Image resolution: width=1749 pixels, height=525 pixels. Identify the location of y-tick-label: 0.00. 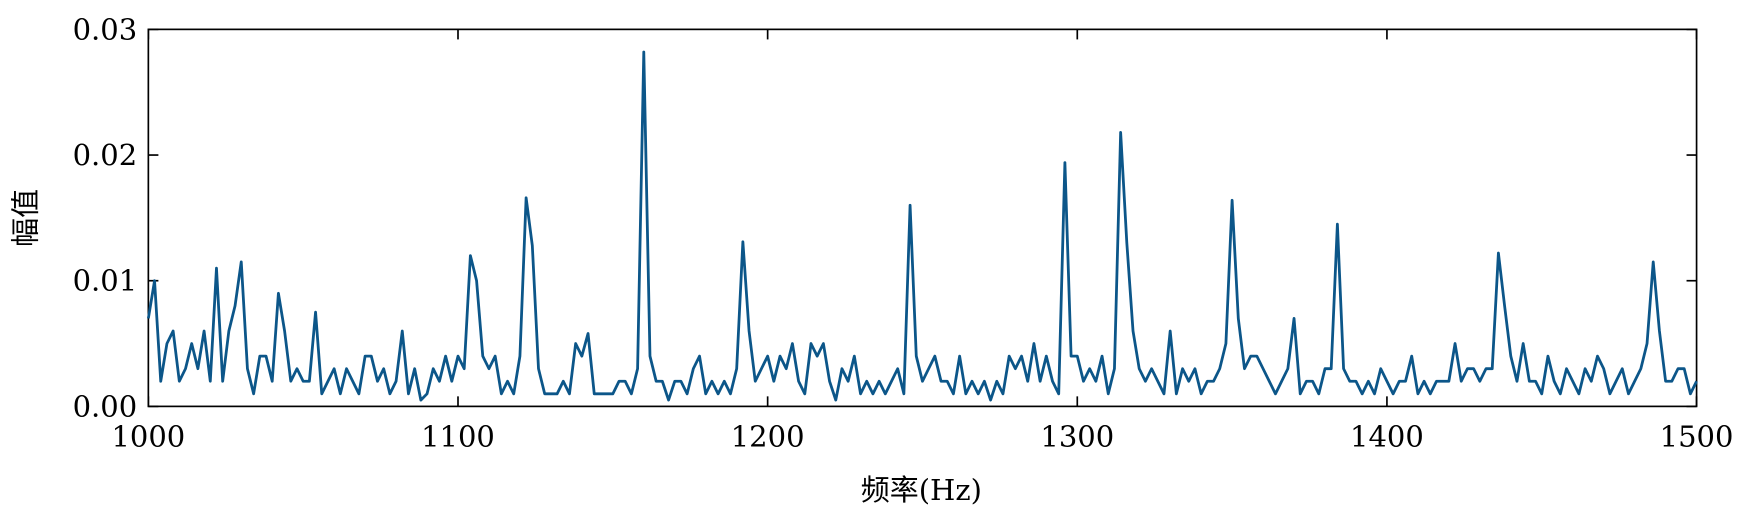
(105, 406).